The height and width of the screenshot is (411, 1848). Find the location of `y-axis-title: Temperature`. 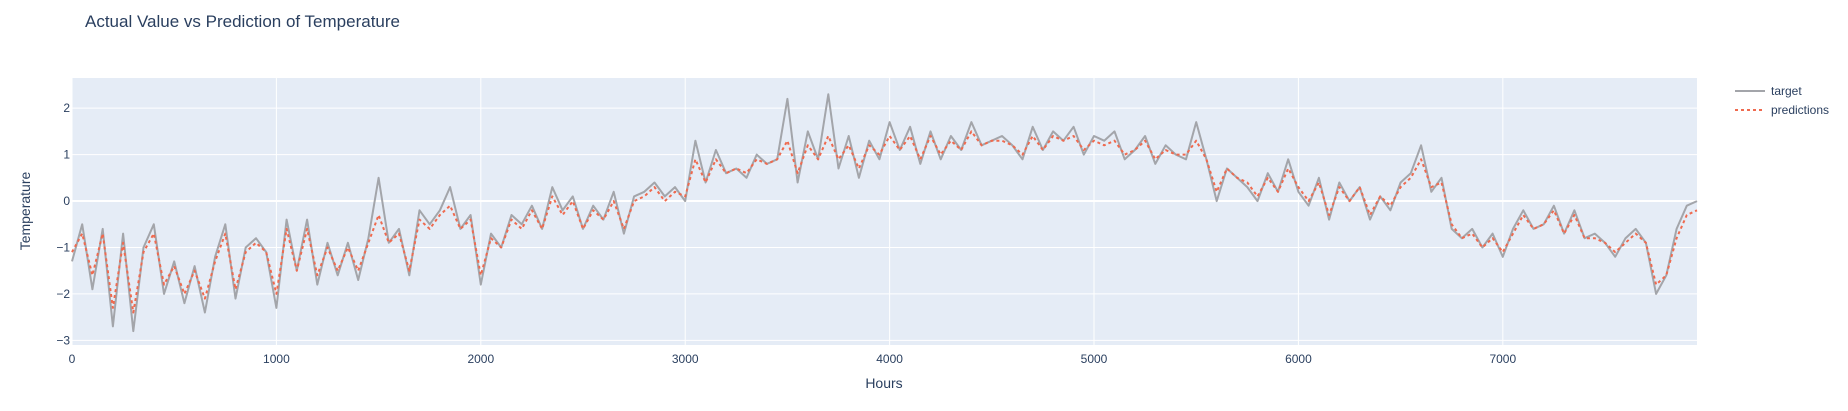

y-axis-title: Temperature is located at coordinates (25, 210).